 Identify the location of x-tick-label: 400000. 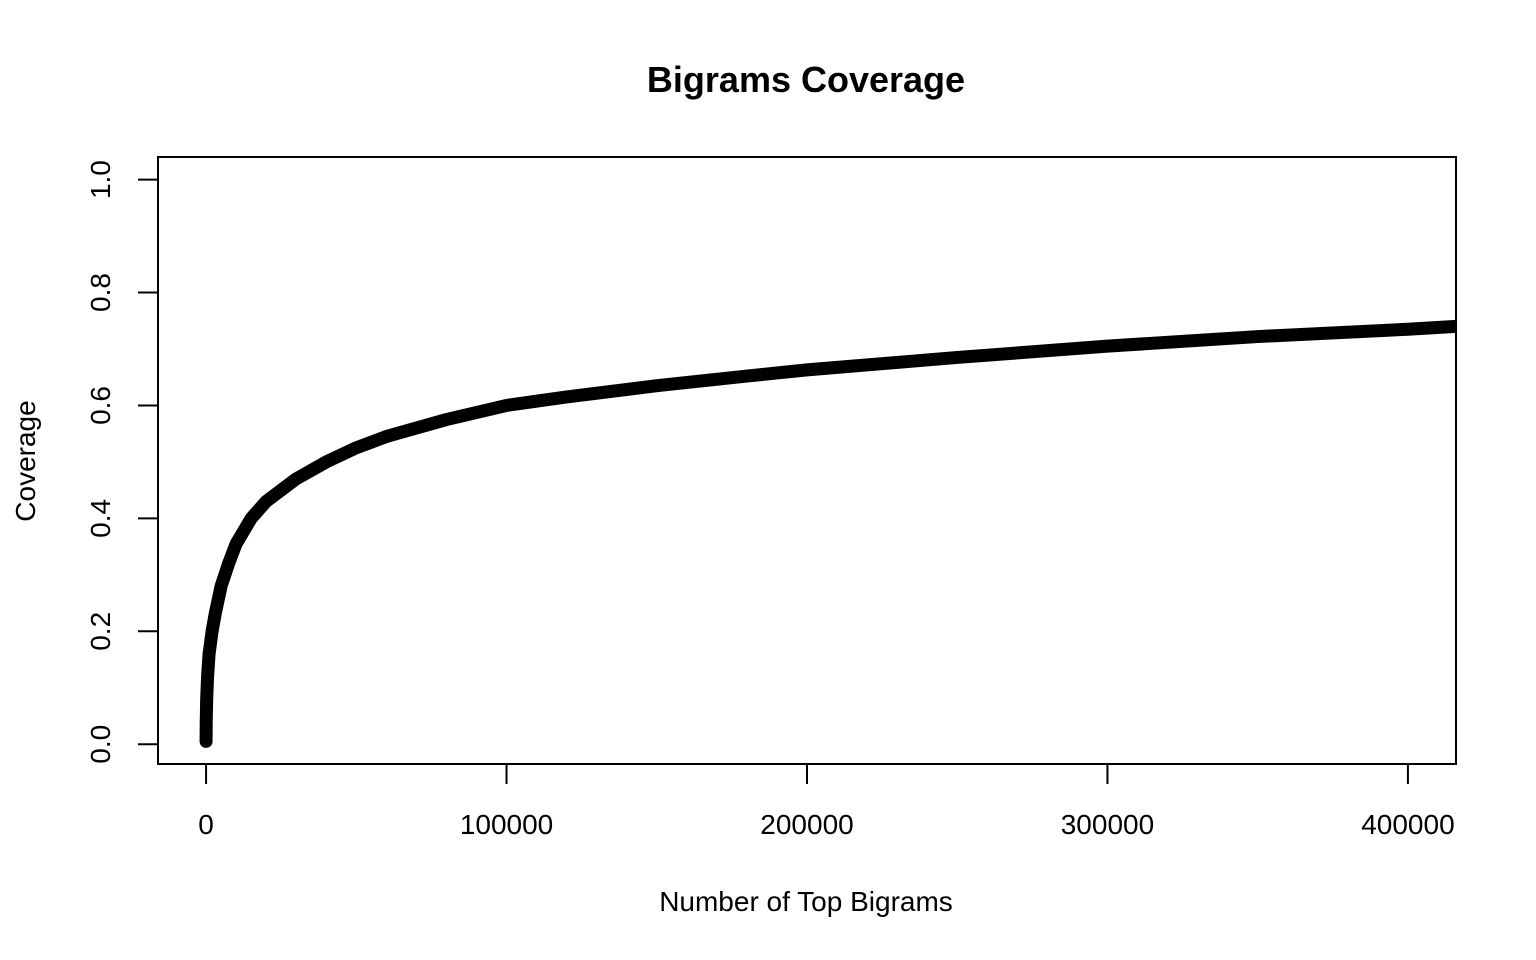
(1407, 824).